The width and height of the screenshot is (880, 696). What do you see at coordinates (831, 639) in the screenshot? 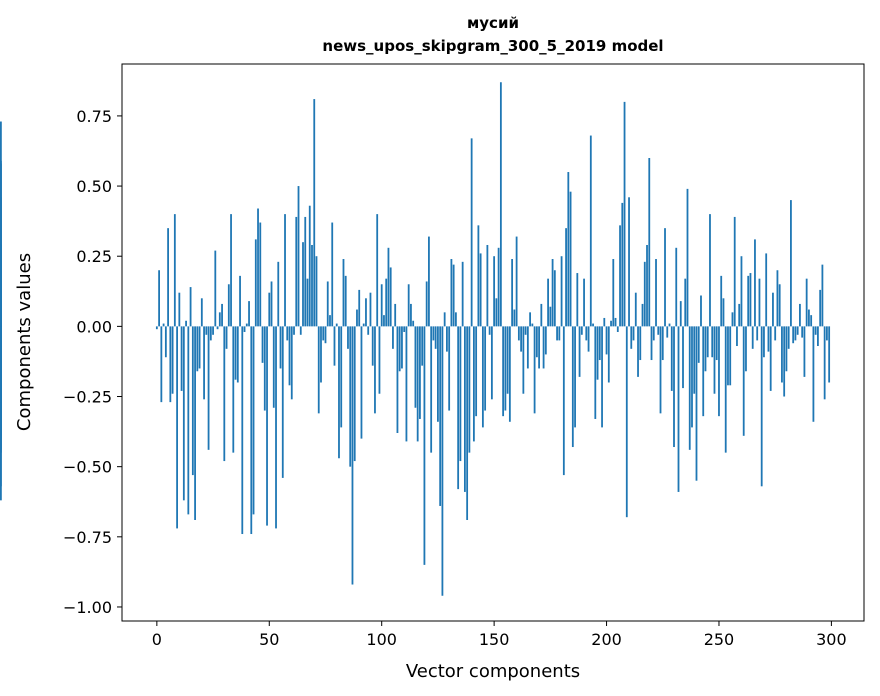
I see `x-tick-label-300: 300` at bounding box center [831, 639].